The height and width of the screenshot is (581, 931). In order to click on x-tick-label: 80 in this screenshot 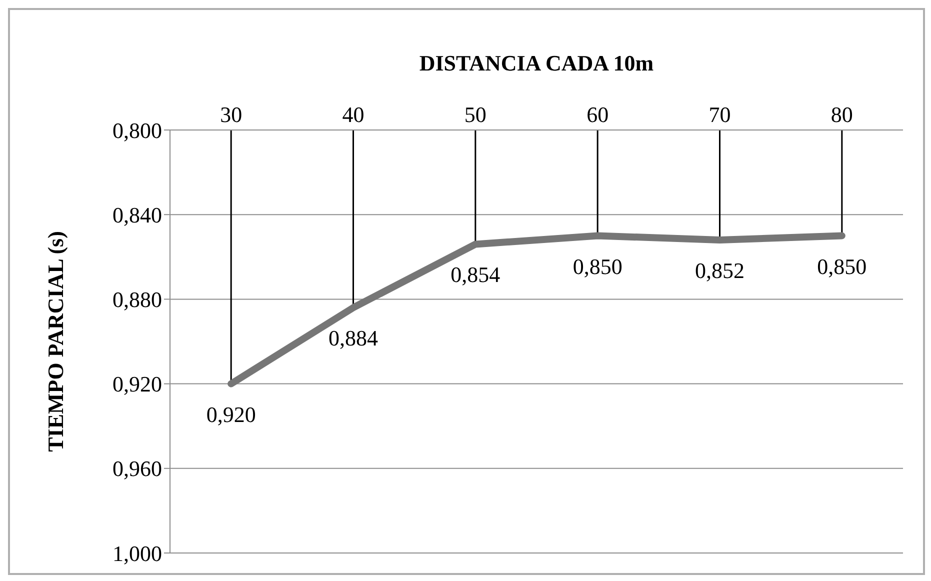, I will do `click(841, 114)`.